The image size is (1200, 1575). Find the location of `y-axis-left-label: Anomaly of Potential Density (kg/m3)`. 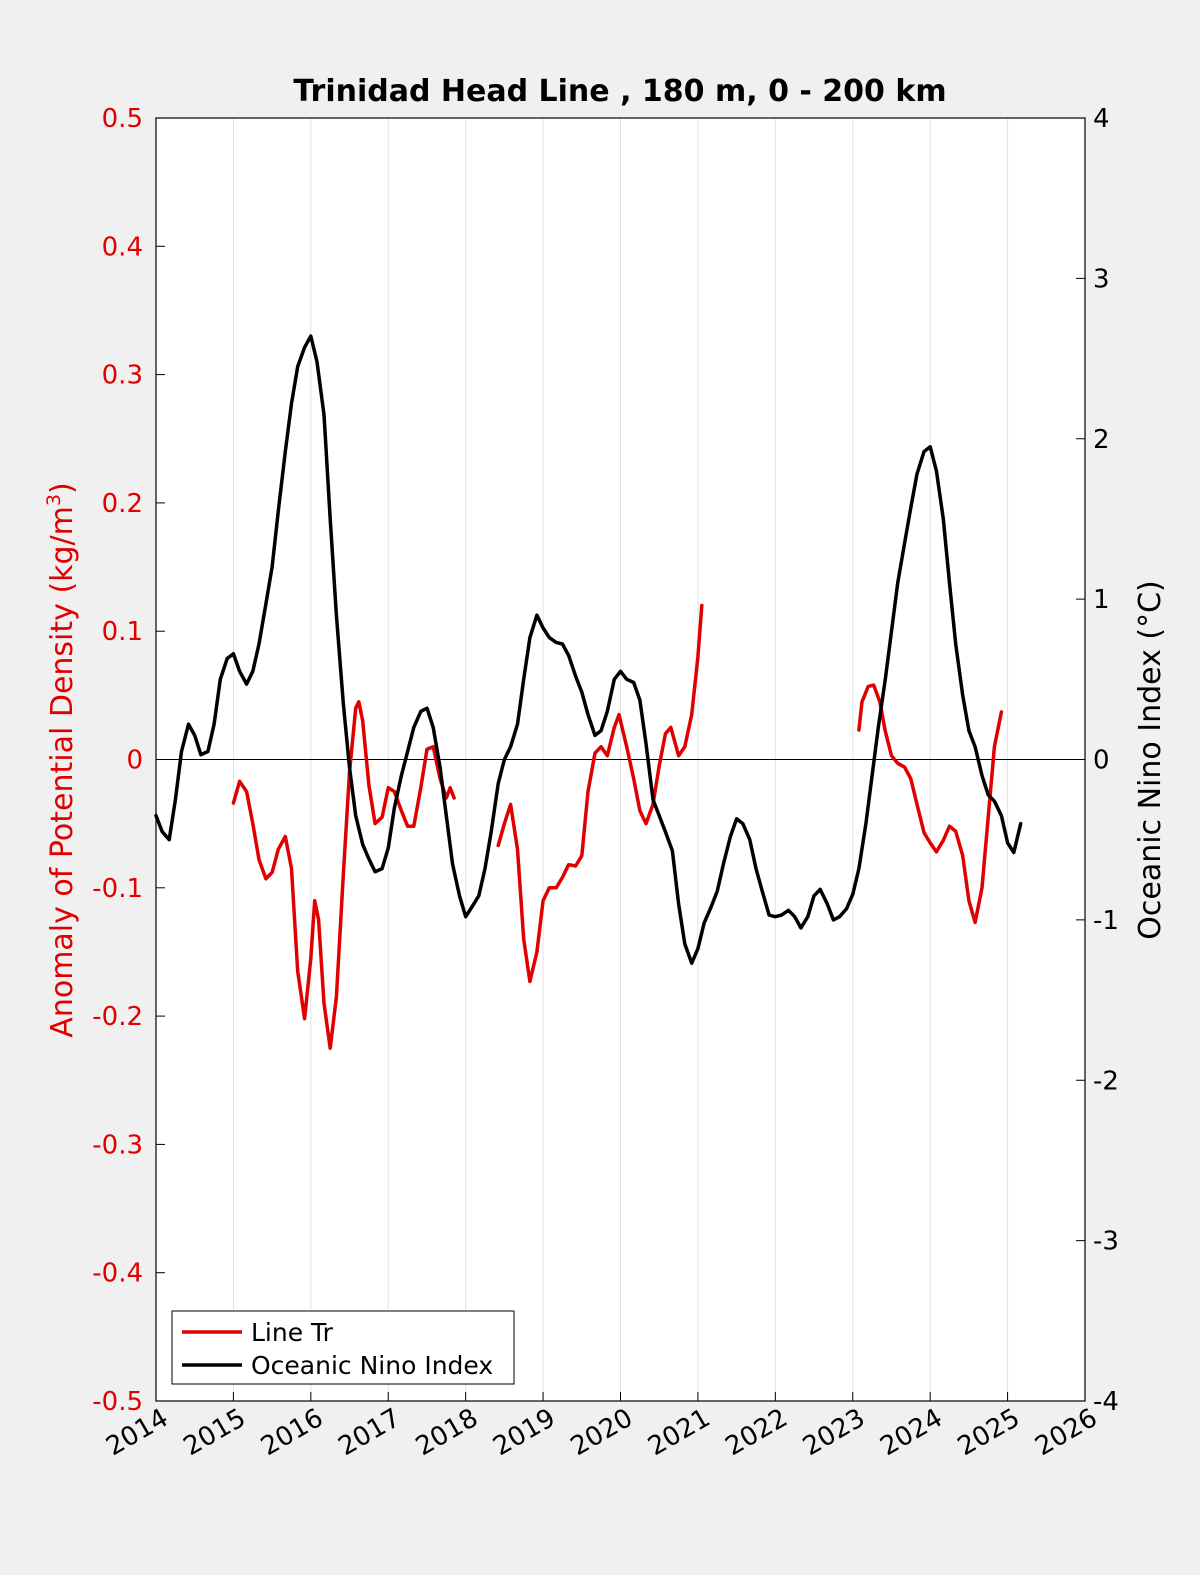

y-axis-left-label: Anomaly of Potential Density (kg/m3) is located at coordinates (61, 759).